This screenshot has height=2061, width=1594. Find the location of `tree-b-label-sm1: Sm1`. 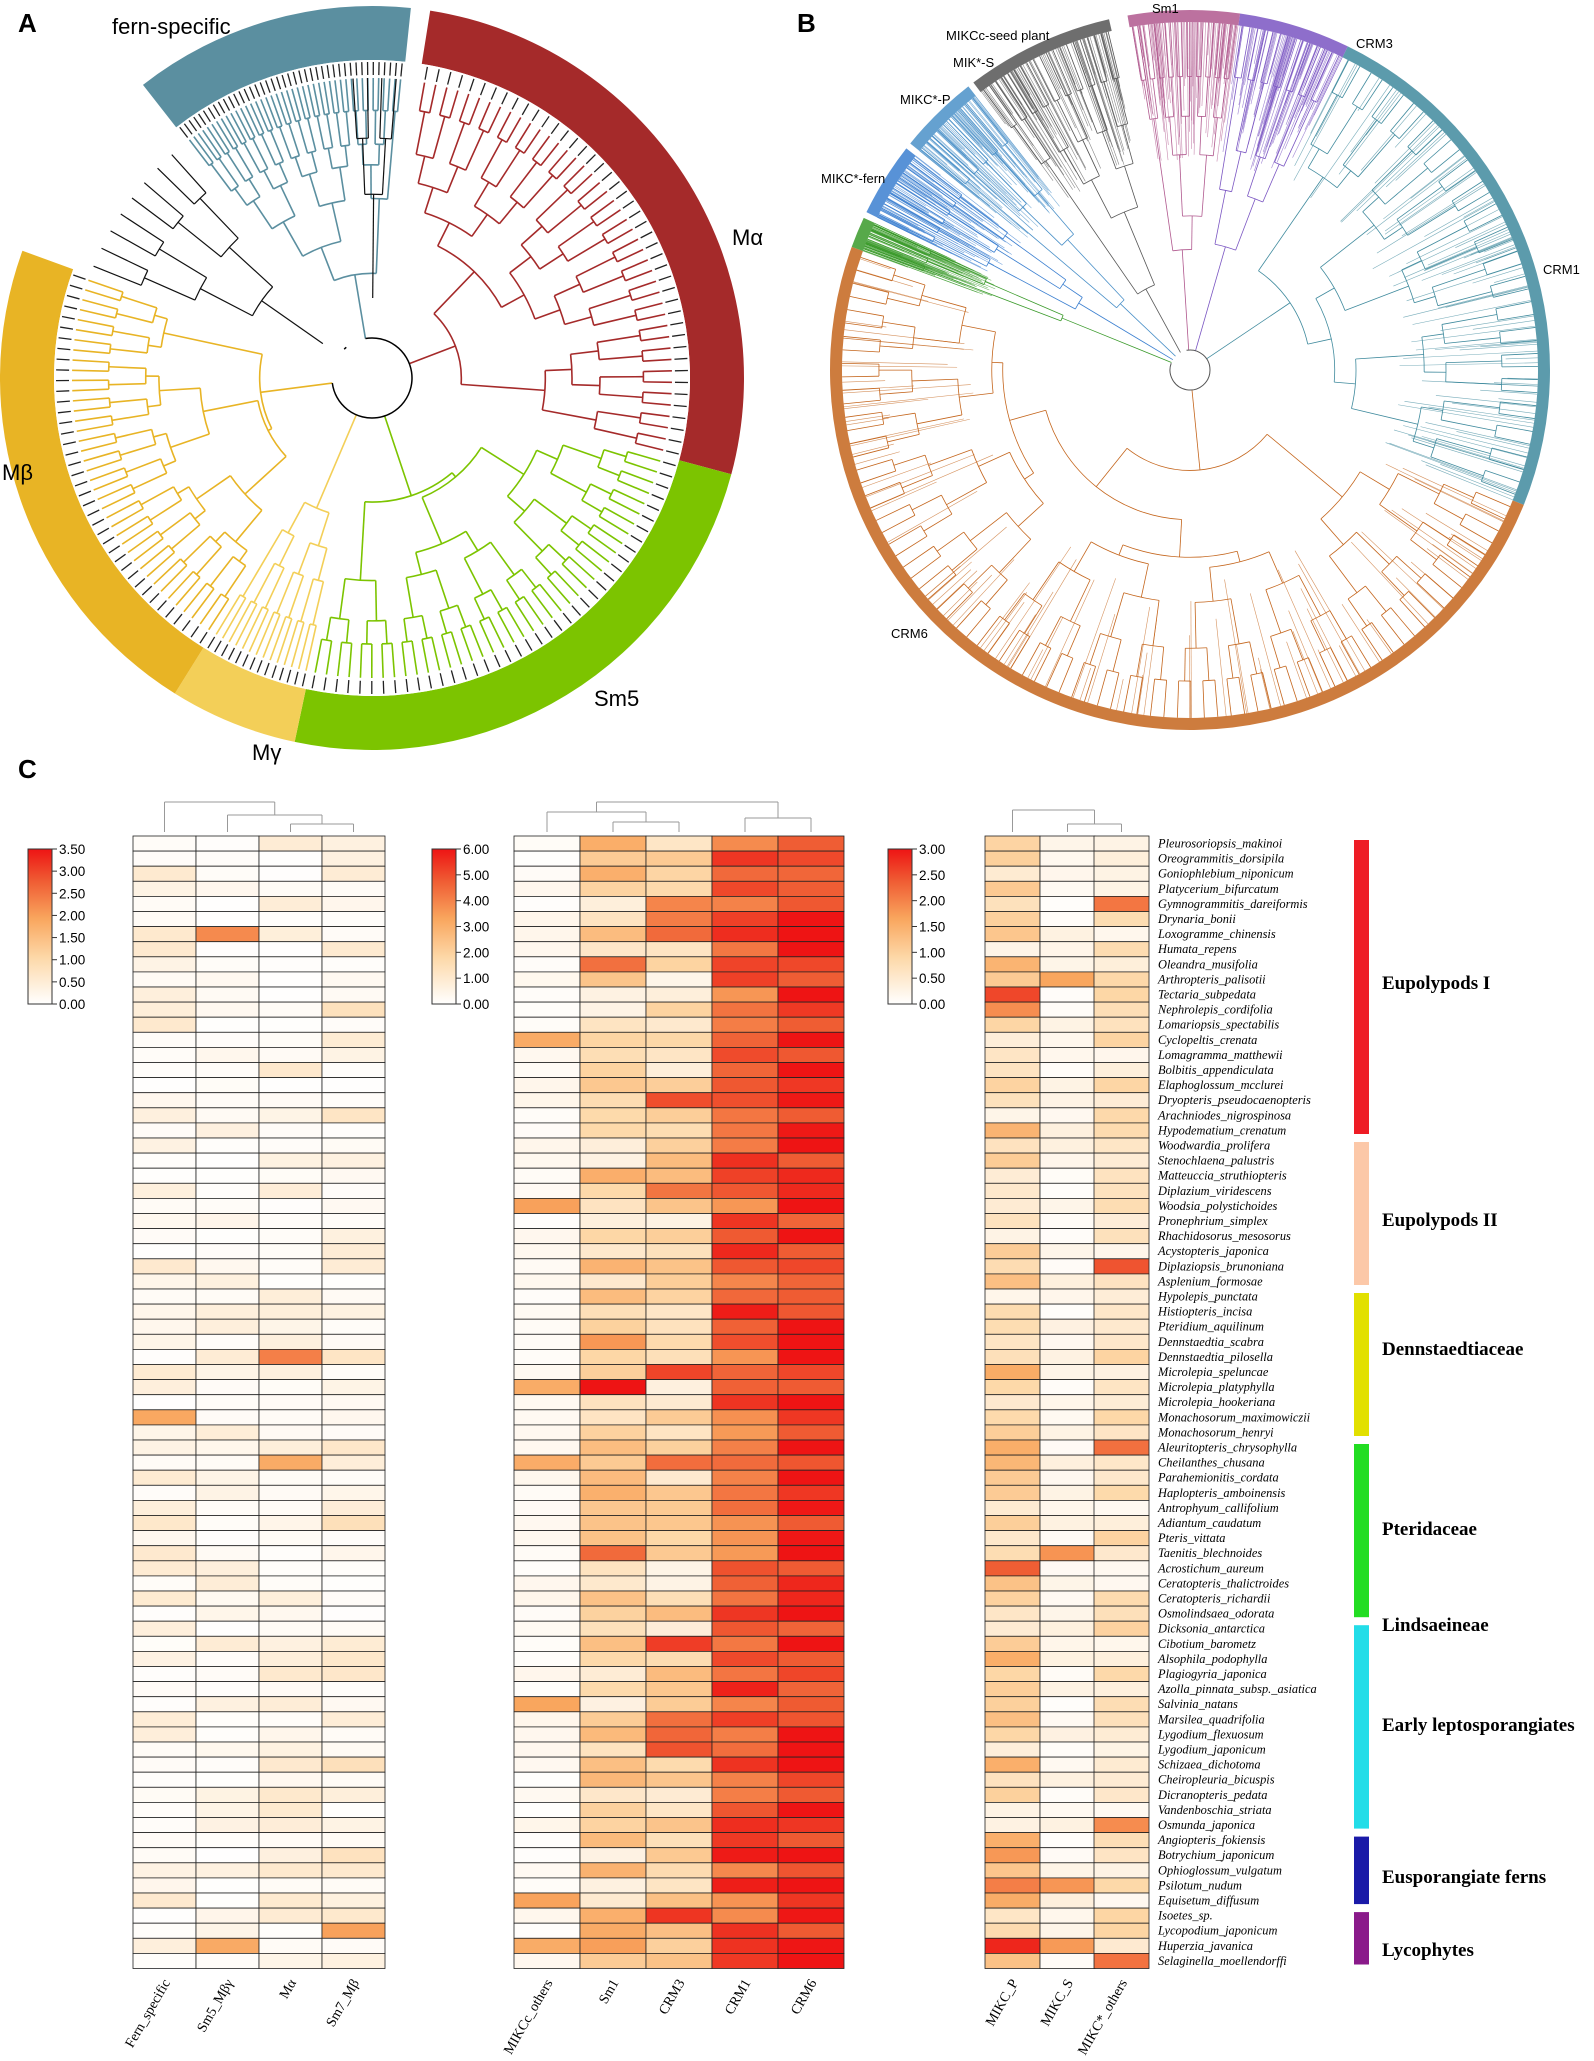

tree-b-label-sm1: Sm1 is located at coordinates (1165, 8).